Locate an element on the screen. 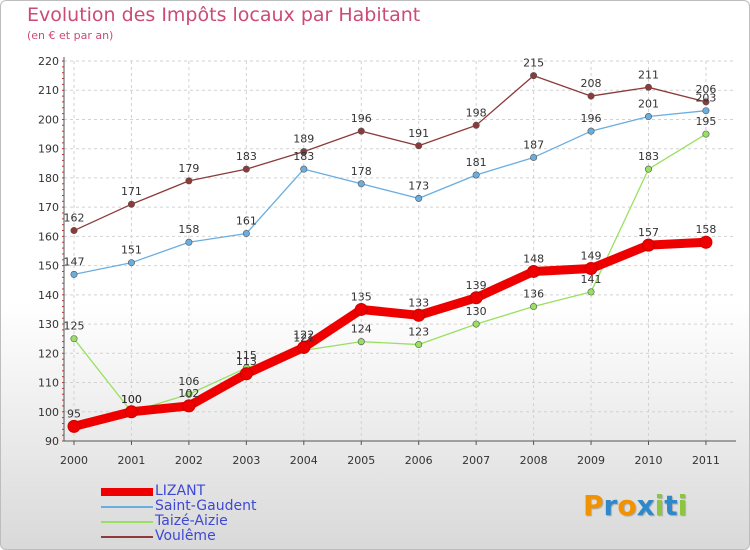 Image resolution: width=750 pixels, height=550 pixels. data-label: 100 is located at coordinates (131, 399).